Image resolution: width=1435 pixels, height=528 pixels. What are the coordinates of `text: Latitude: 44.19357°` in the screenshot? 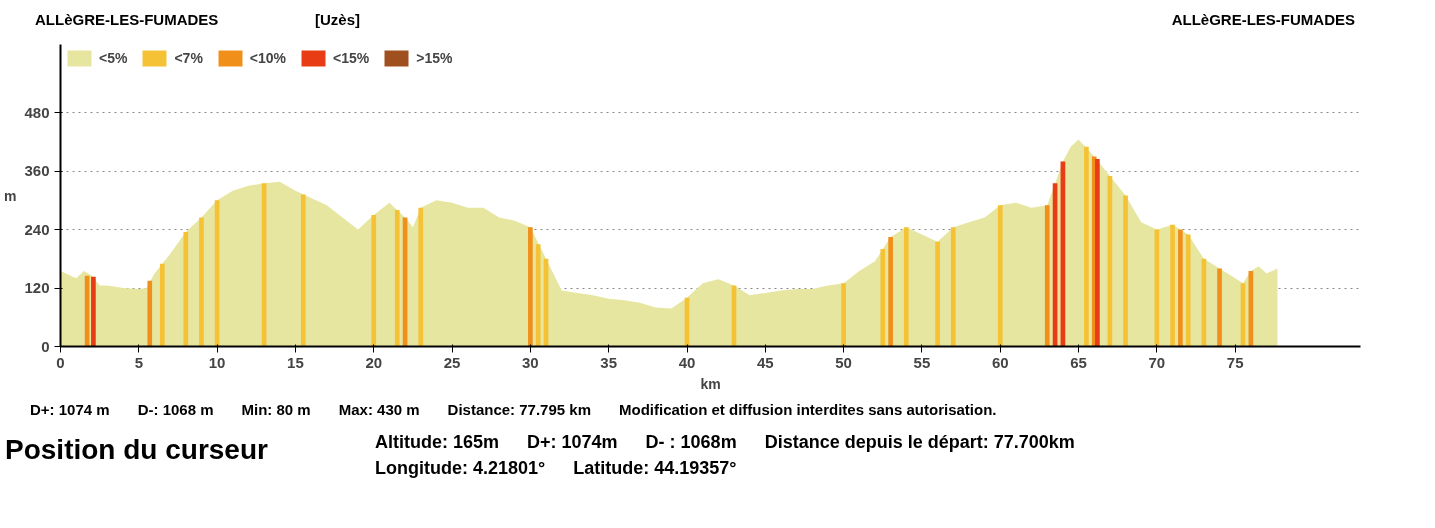 It's located at (655, 468).